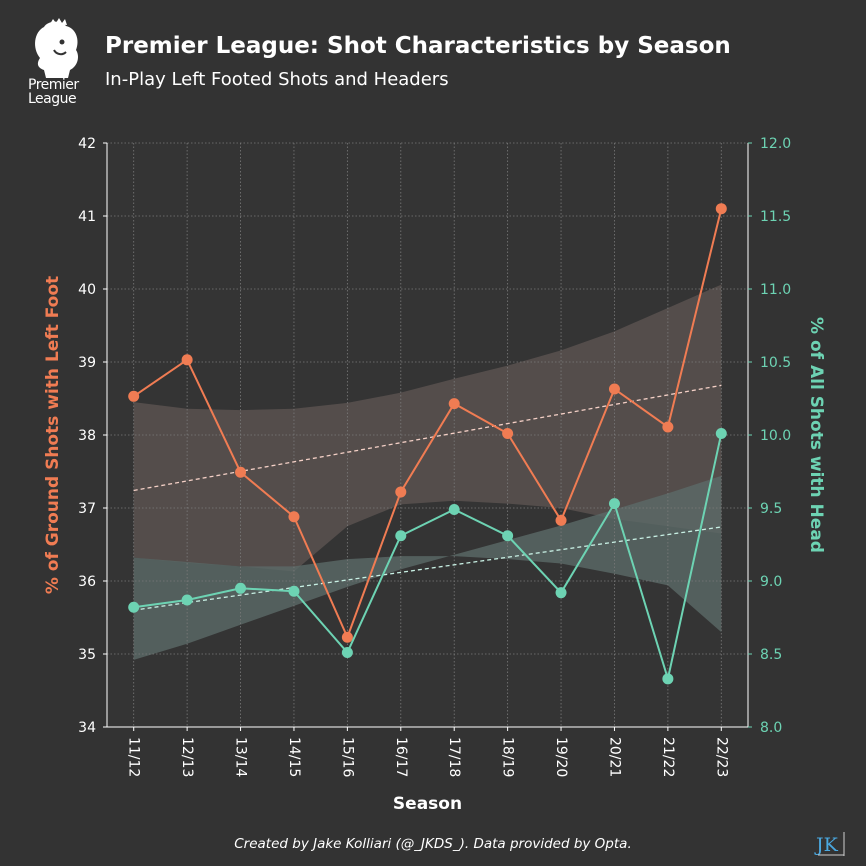  Describe the element at coordinates (87, 728) in the screenshot. I see `left-tick-label: 34` at that location.